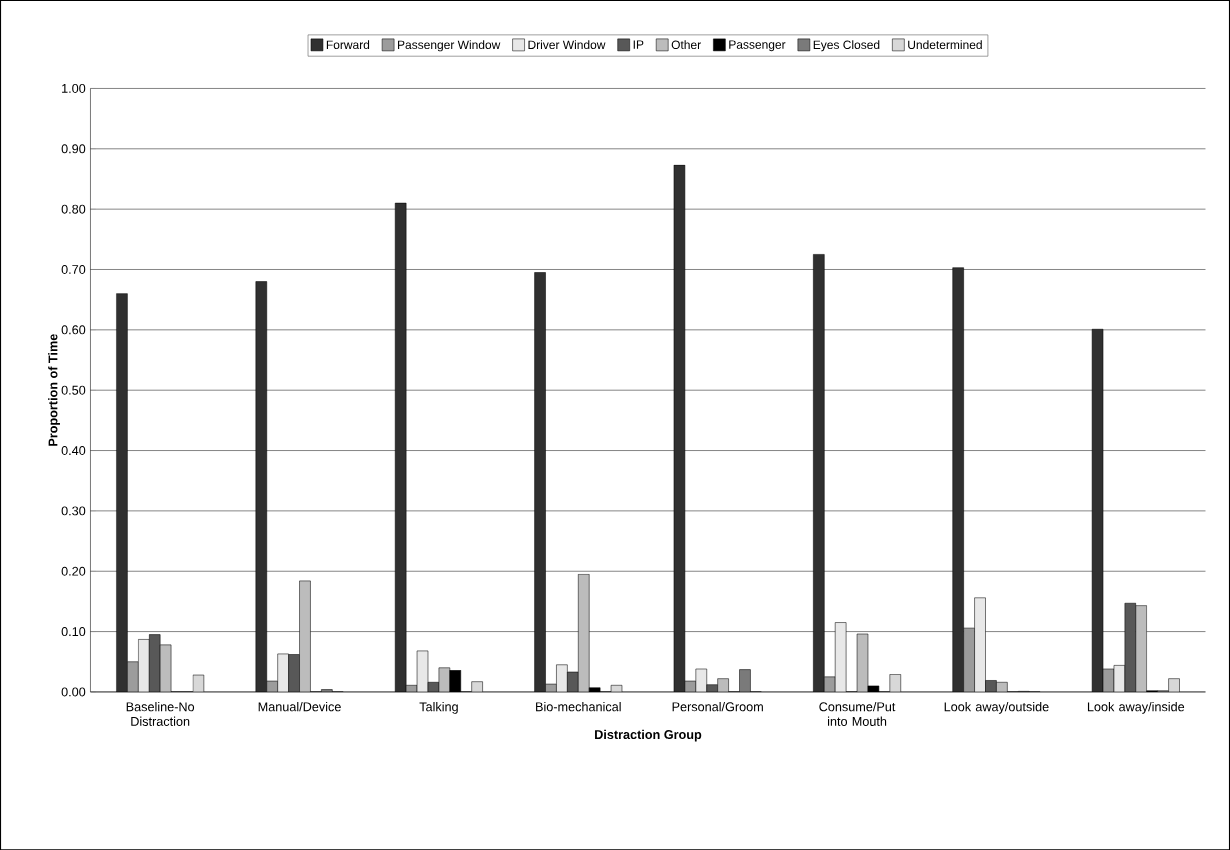  What do you see at coordinates (73, 390) in the screenshot?
I see `y-tick-label: 0.50` at bounding box center [73, 390].